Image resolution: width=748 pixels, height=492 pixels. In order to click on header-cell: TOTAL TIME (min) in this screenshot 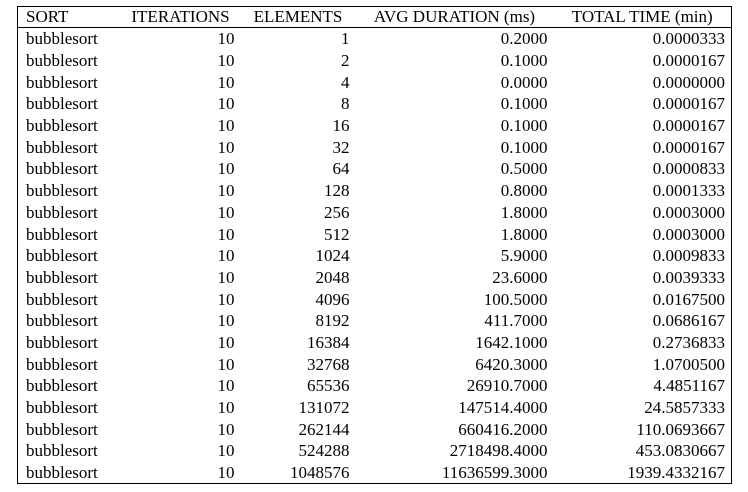, I will do `click(642, 17)`.